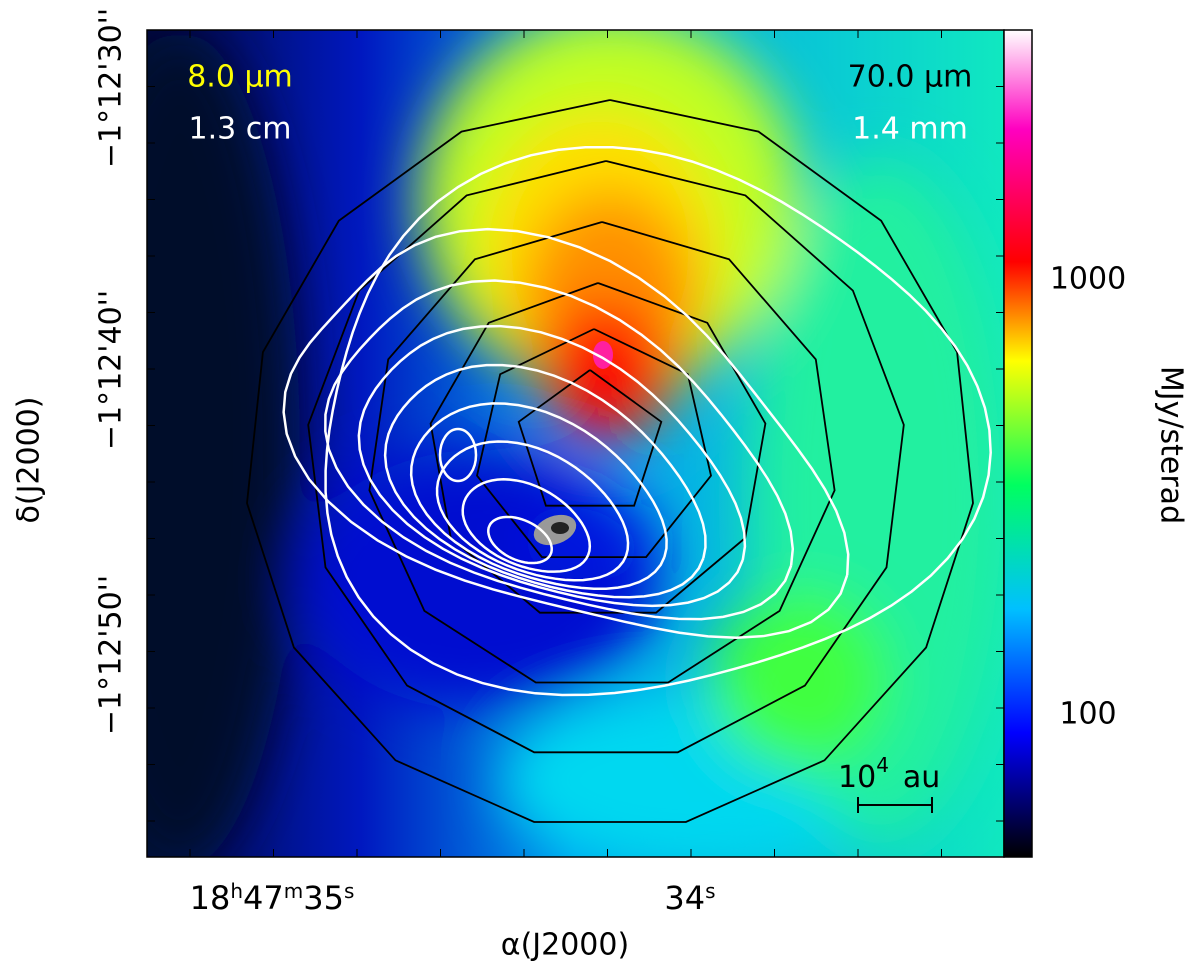  Describe the element at coordinates (910, 77) in the screenshot. I see `band-label: 70.0 μm` at that location.